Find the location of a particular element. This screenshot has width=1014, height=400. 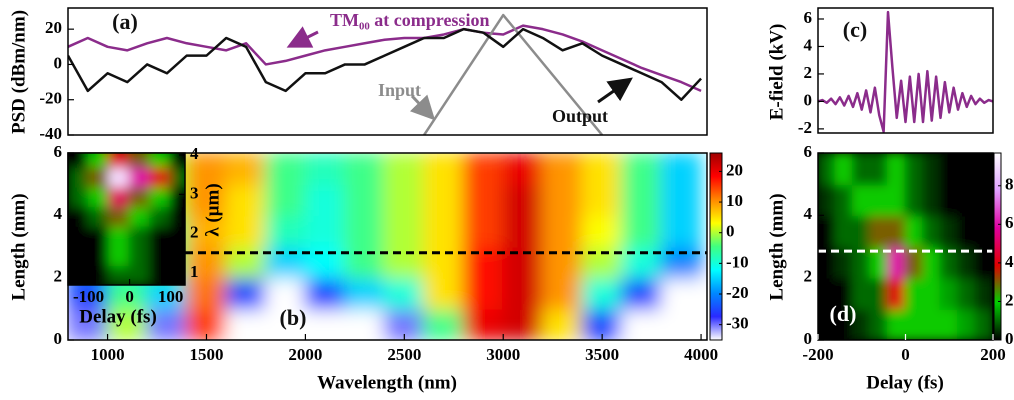

colorbar-tick-label: -10 is located at coordinates (737, 261).